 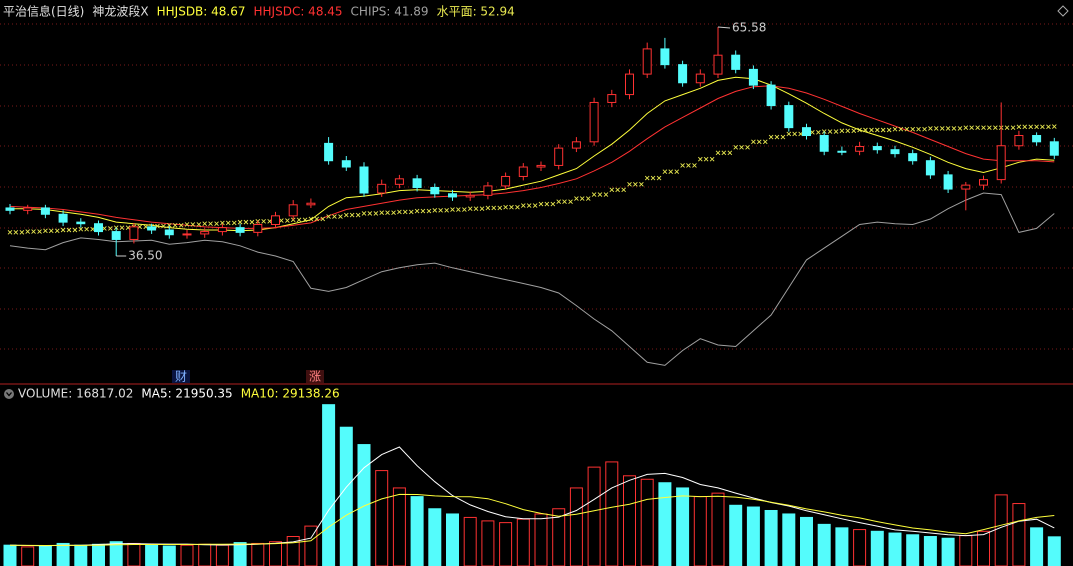 I want to click on chart-title: 平治信息(日线), so click(x=43, y=11).